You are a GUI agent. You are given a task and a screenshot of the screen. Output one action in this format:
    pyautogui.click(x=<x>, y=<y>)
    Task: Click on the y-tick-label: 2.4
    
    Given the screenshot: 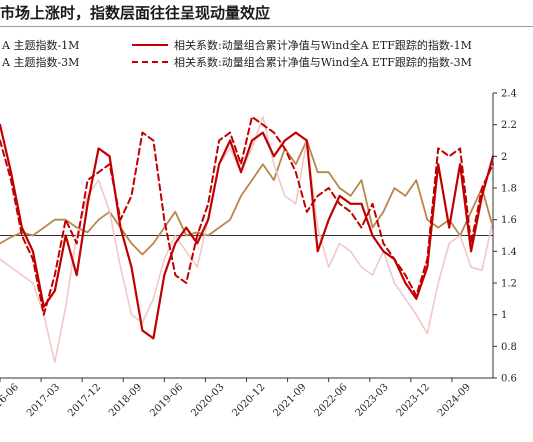 What is the action you would take?
    pyautogui.click(x=509, y=94)
    